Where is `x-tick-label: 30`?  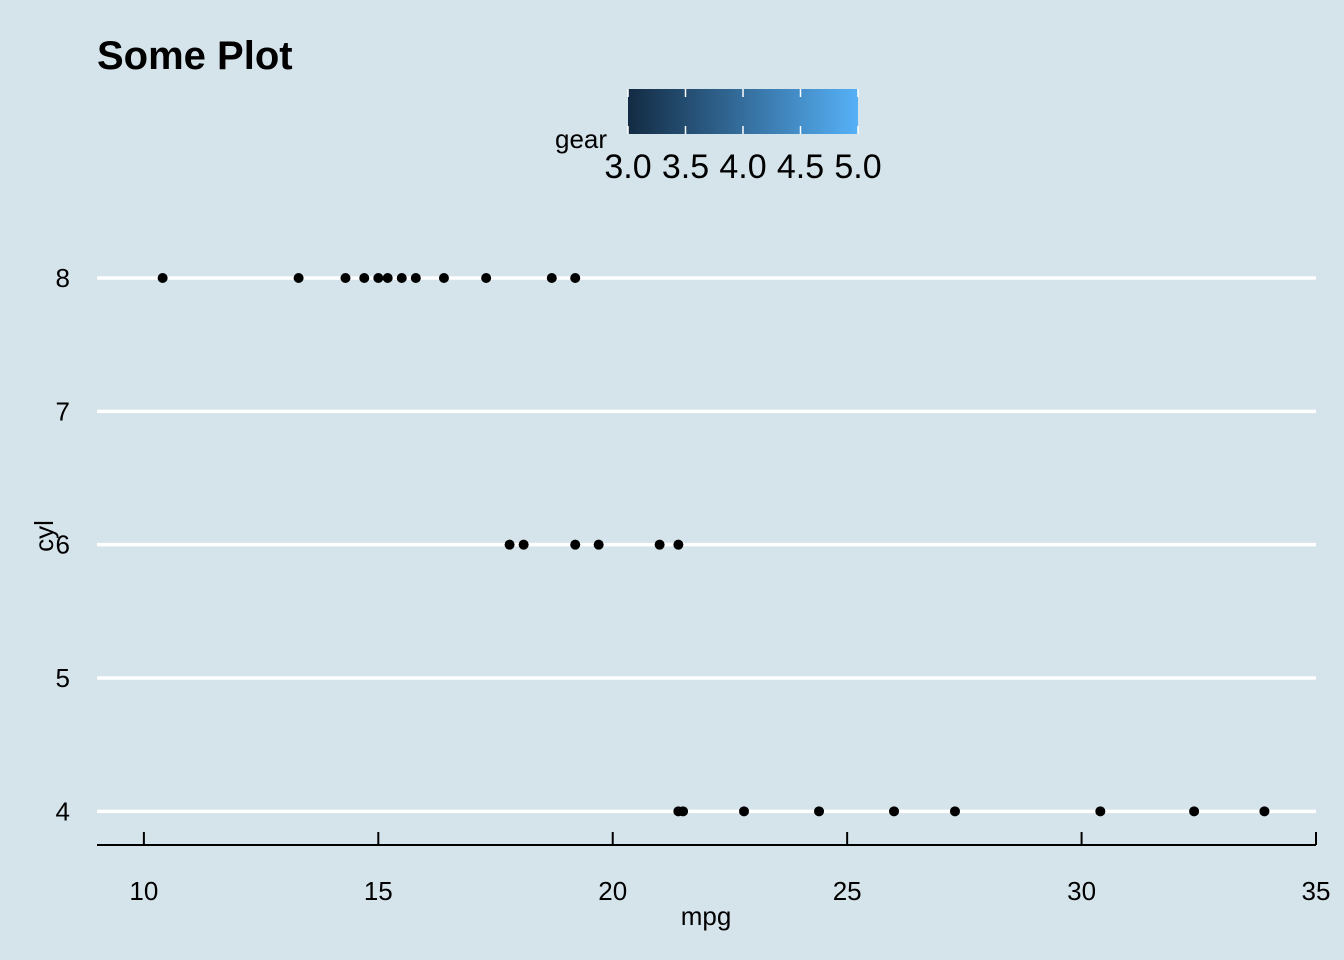
x-tick-label: 30 is located at coordinates (1081, 891).